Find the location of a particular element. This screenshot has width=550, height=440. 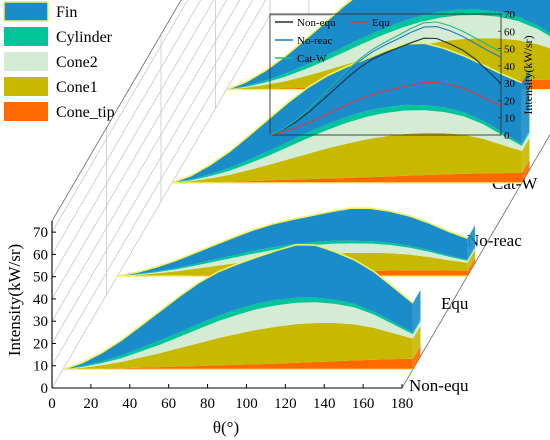

area-No-reac-Cone2 is located at coordinates (346, 146).